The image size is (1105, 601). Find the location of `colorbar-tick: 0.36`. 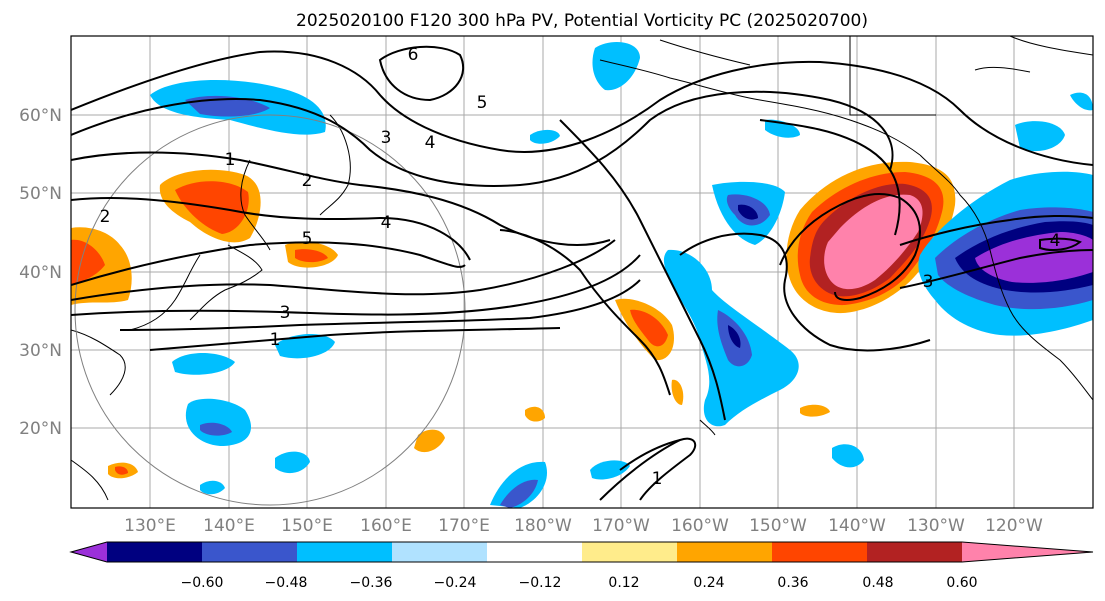

colorbar-tick: 0.36 is located at coordinates (792, 583).